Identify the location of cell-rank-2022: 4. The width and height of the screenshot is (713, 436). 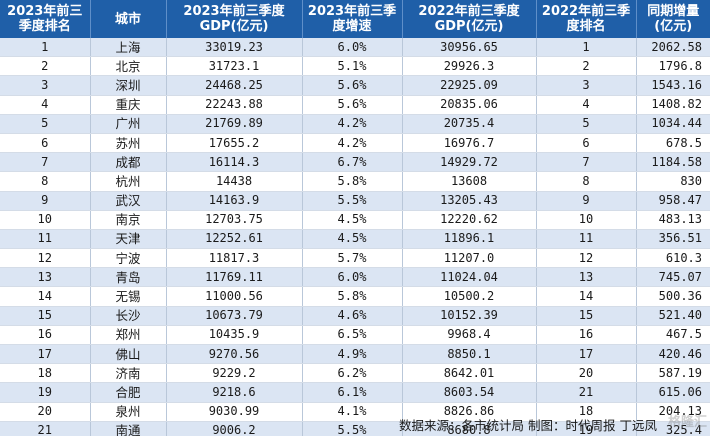
(586, 105).